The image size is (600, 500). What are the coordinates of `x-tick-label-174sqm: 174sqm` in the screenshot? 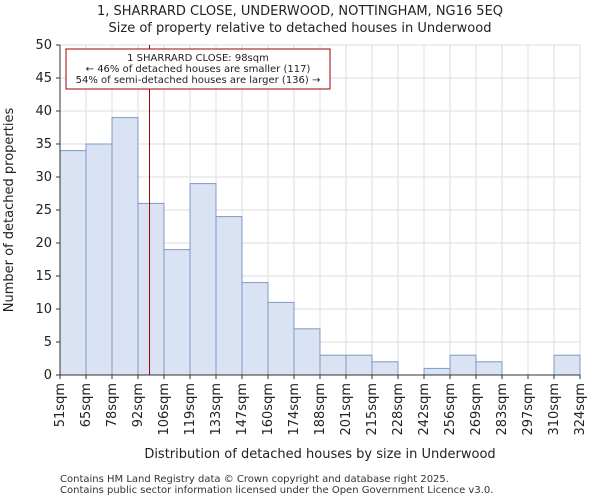 It's located at (294, 409).